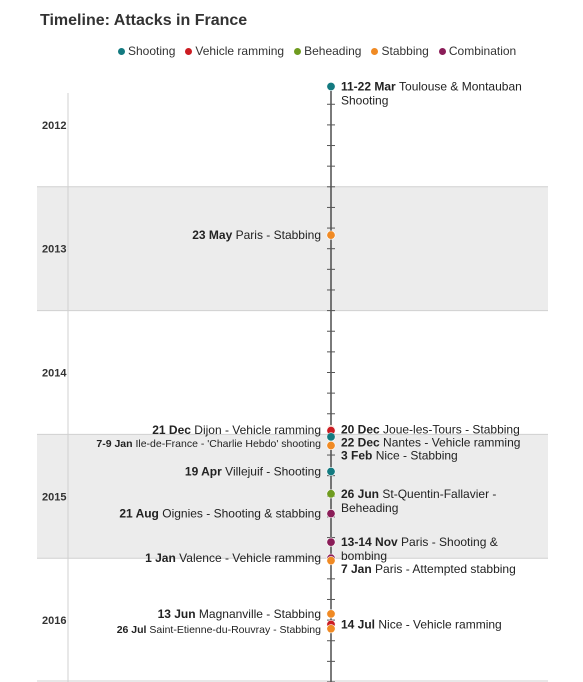 The height and width of the screenshot is (682, 583). Describe the element at coordinates (298, 51) in the screenshot. I see `legend-swatch-beheading` at that location.